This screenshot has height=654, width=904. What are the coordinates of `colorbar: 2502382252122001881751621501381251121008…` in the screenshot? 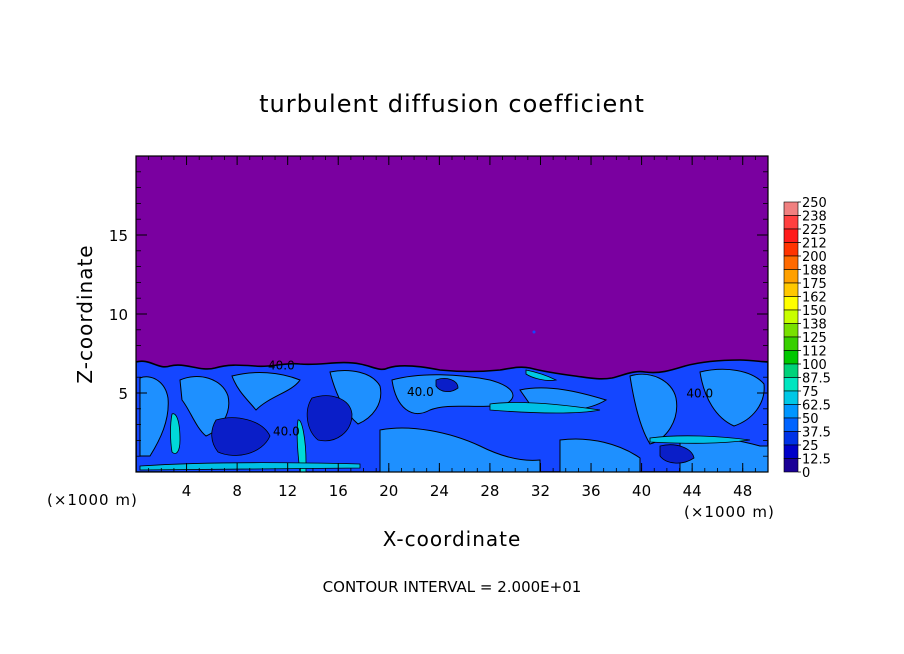 It's located at (807, 338).